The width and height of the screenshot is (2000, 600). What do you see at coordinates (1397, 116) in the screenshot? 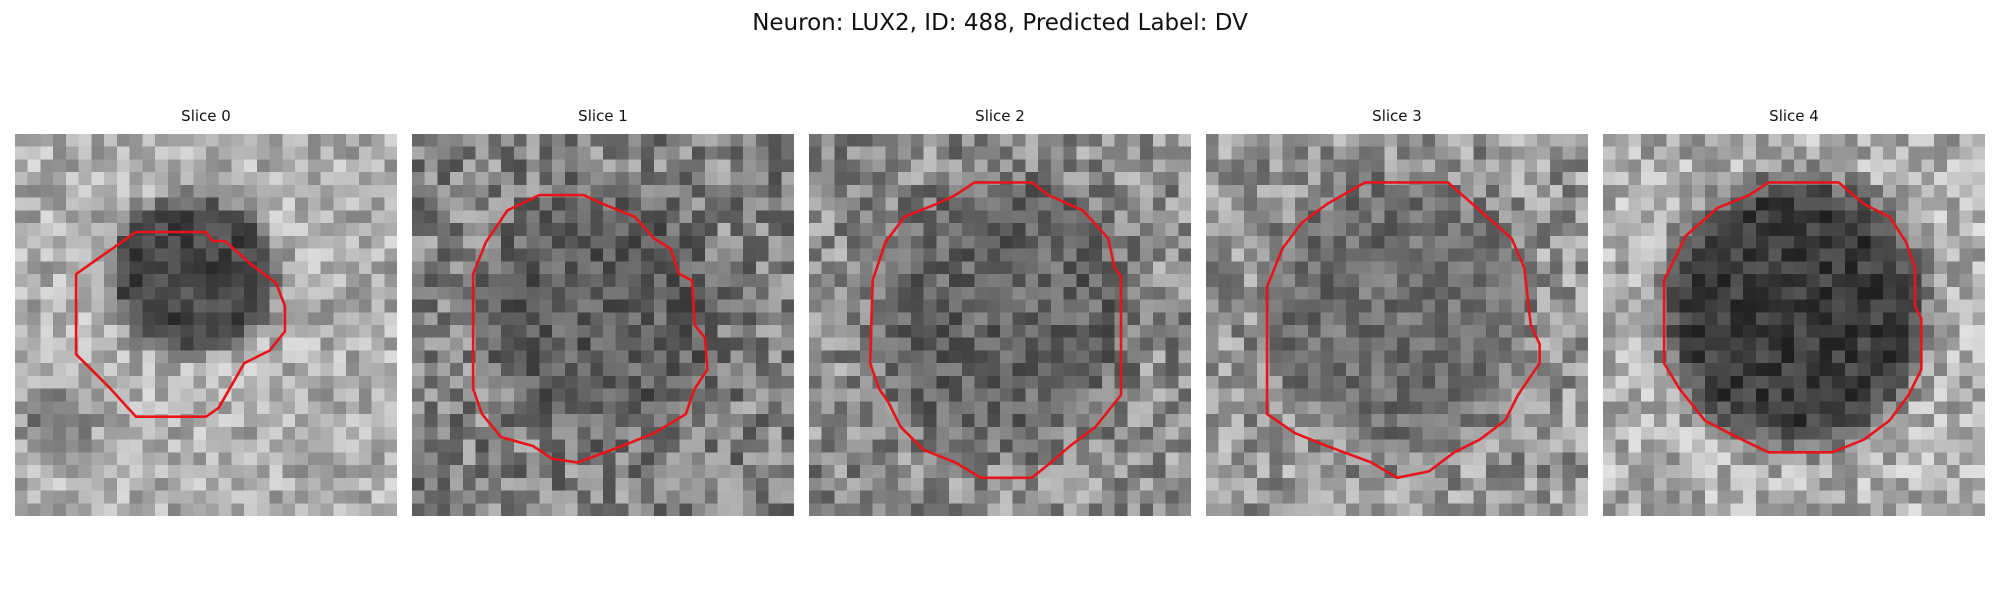
I see `slice-title: Slice 3` at bounding box center [1397, 116].